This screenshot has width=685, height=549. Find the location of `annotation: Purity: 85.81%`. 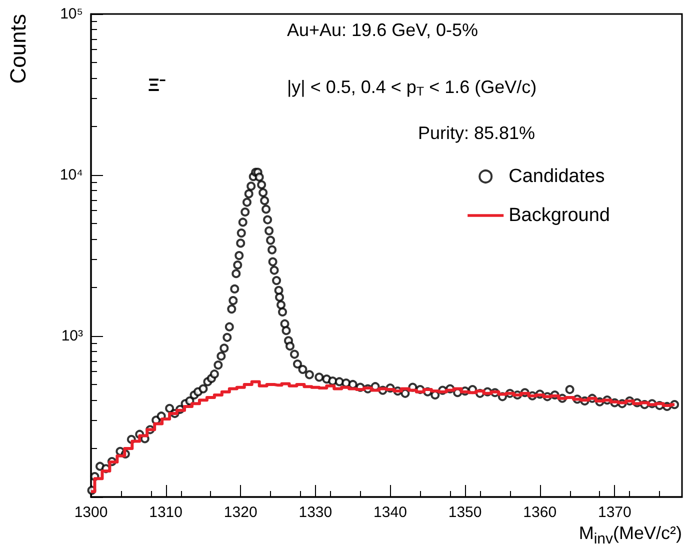

annotation: Purity: 85.81% is located at coordinates (477, 133).